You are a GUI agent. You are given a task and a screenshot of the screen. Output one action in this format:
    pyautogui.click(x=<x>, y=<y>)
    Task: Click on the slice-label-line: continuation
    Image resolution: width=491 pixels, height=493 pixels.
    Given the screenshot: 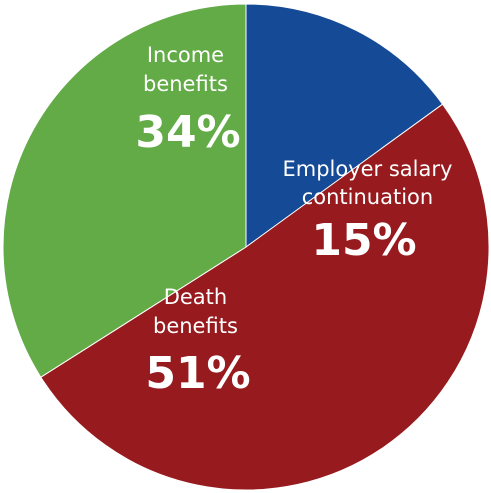 What is the action you would take?
    pyautogui.click(x=368, y=197)
    